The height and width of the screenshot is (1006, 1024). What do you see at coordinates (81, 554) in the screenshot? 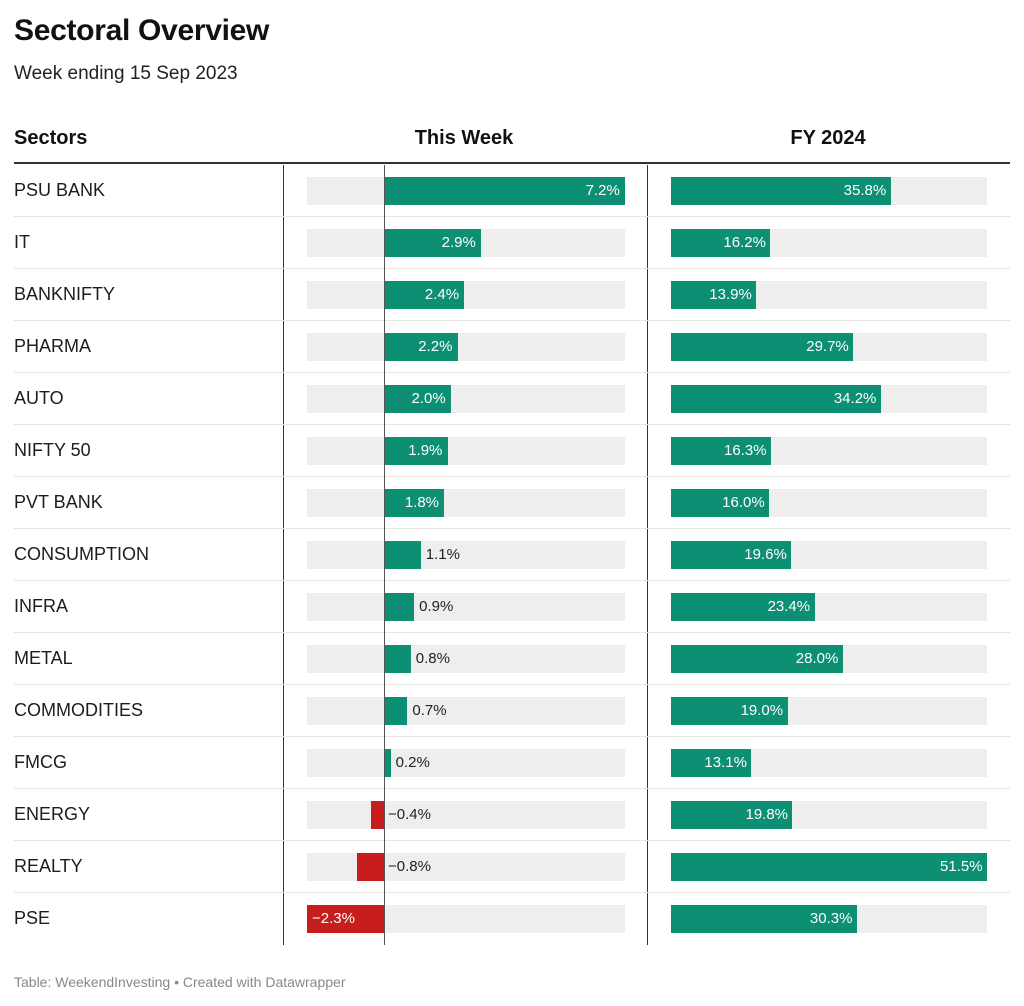
I see `sector-label: CONSUMPTION` at bounding box center [81, 554].